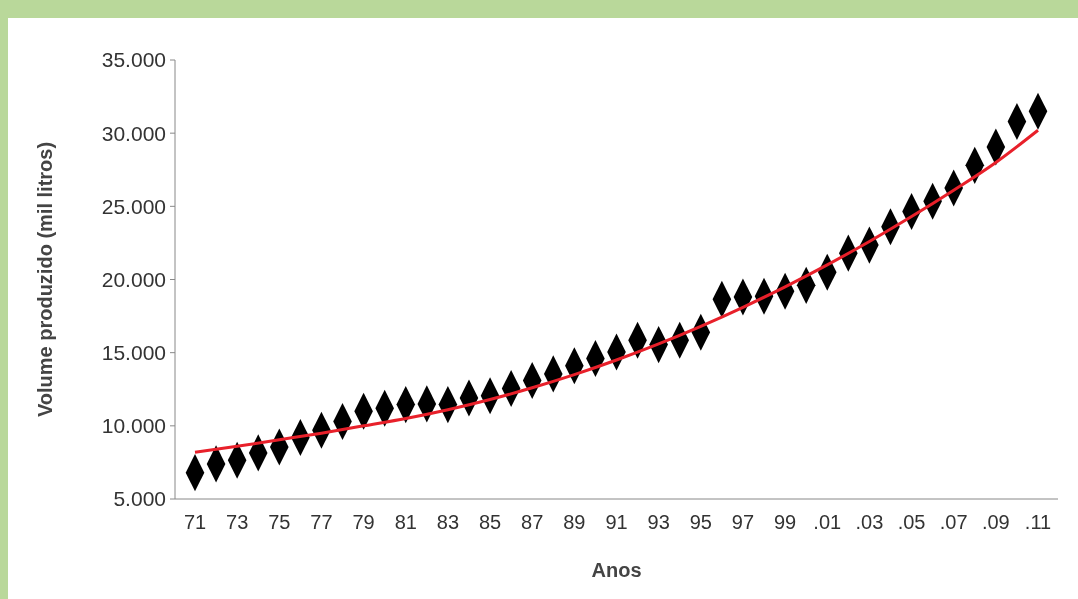  Describe the element at coordinates (785, 522) in the screenshot. I see `x-tick-label: 99` at that location.